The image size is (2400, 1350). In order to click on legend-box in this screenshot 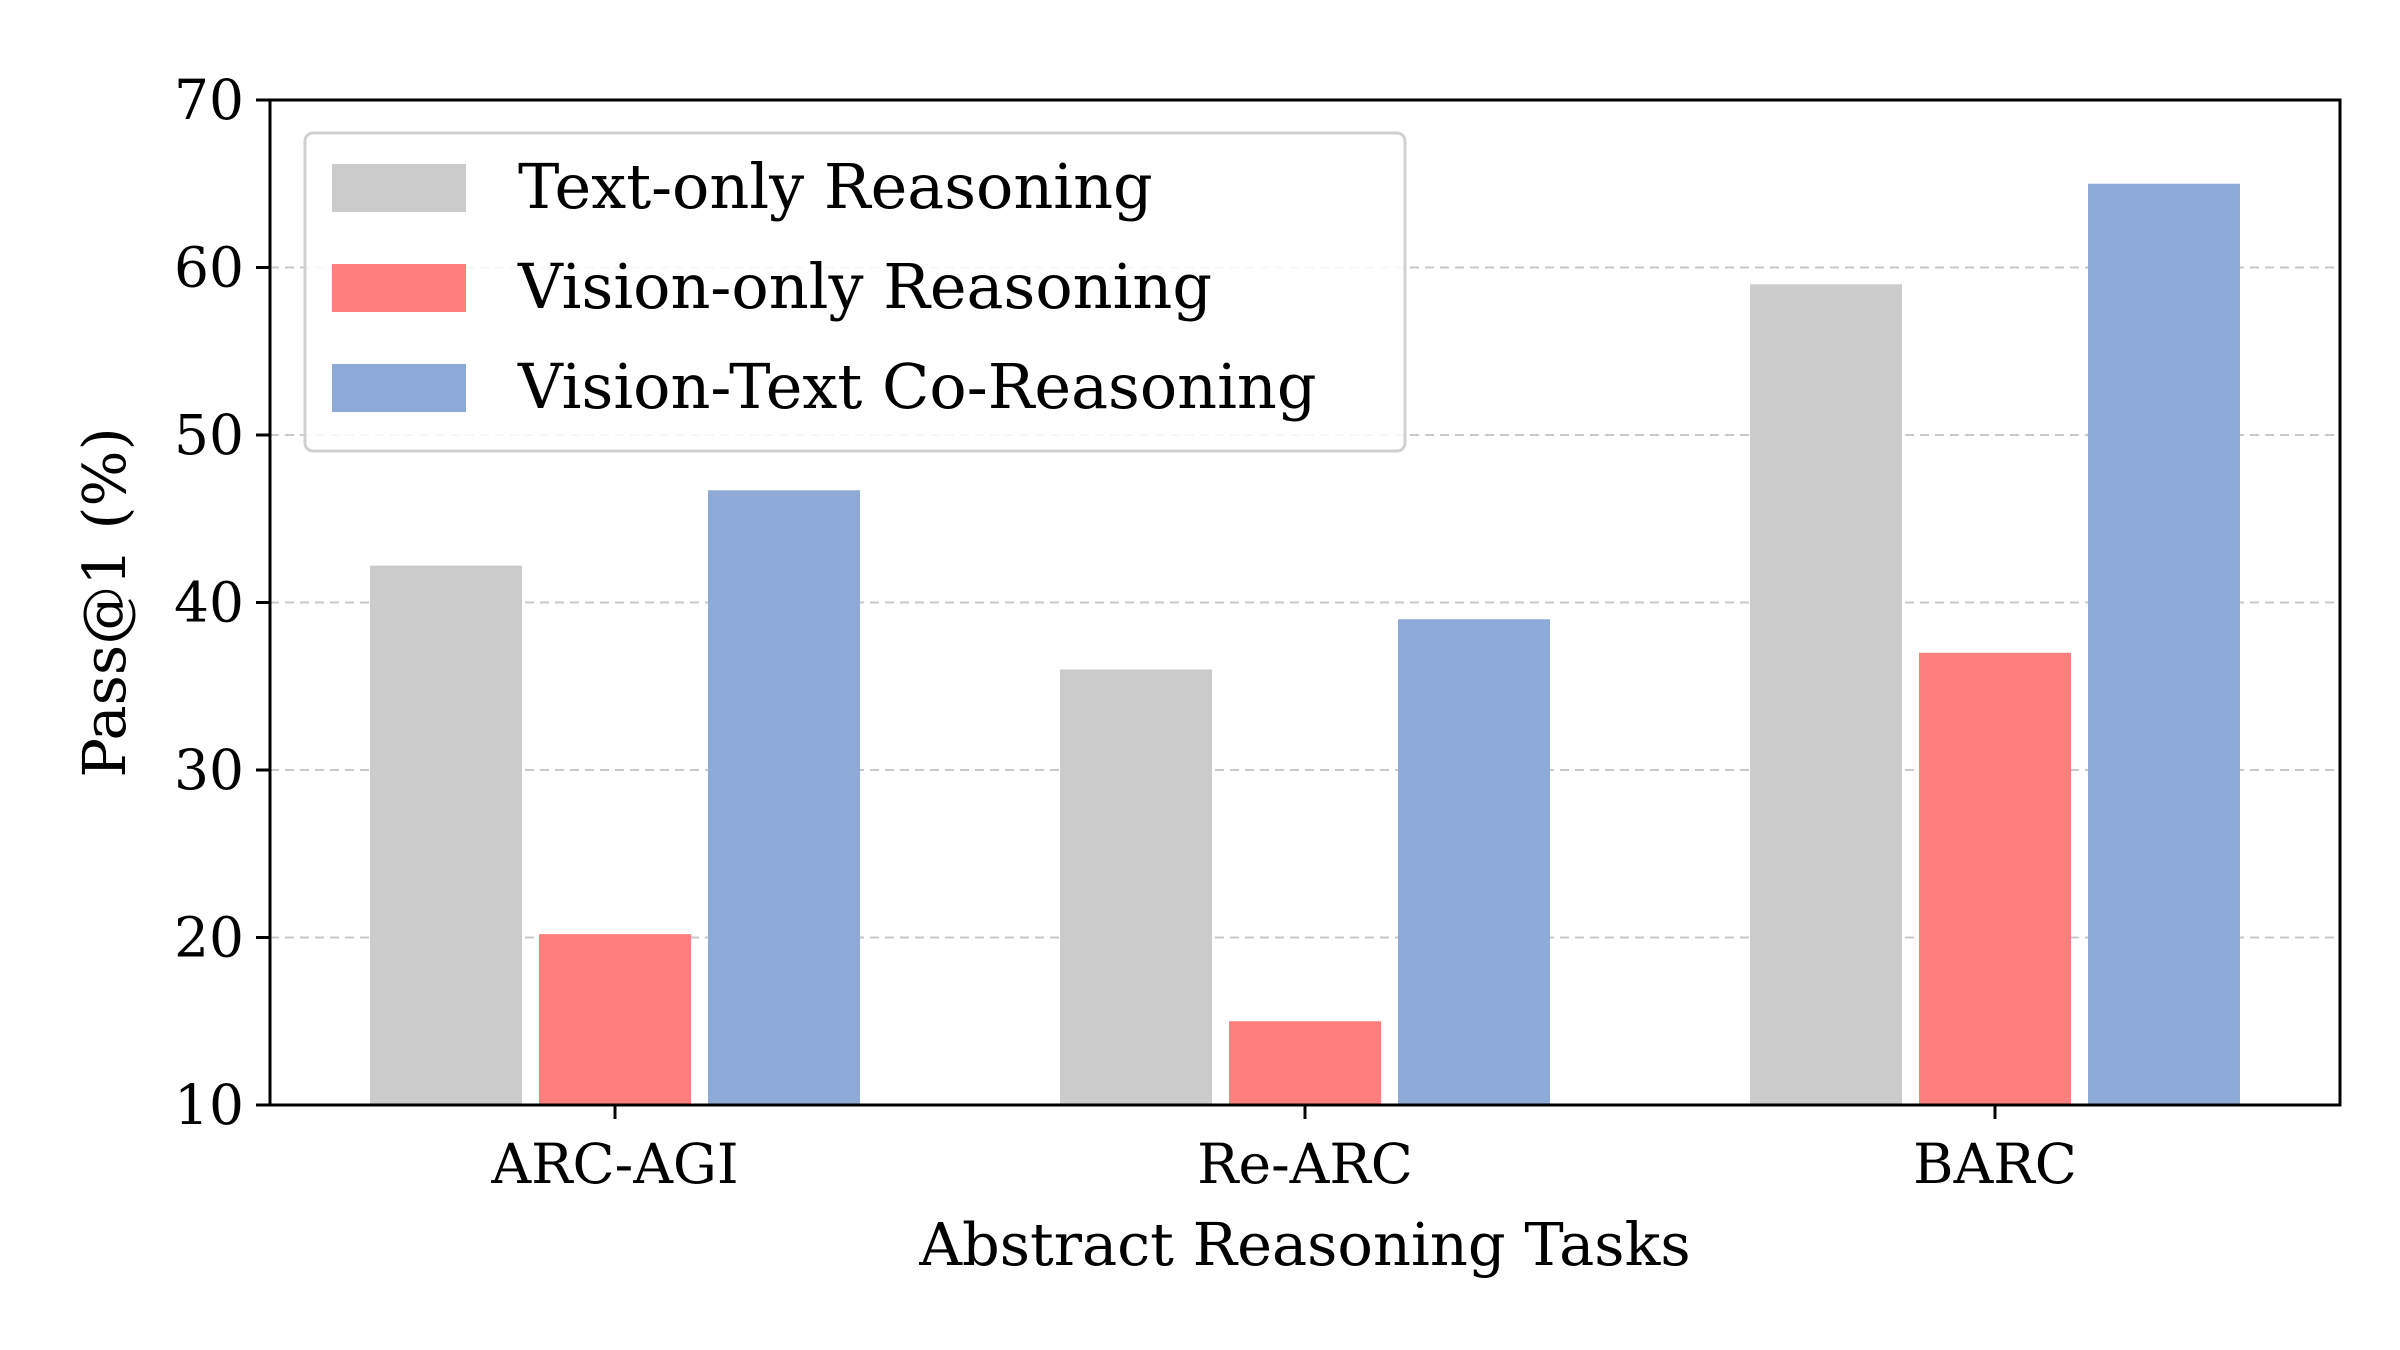, I will do `click(855, 292)`.